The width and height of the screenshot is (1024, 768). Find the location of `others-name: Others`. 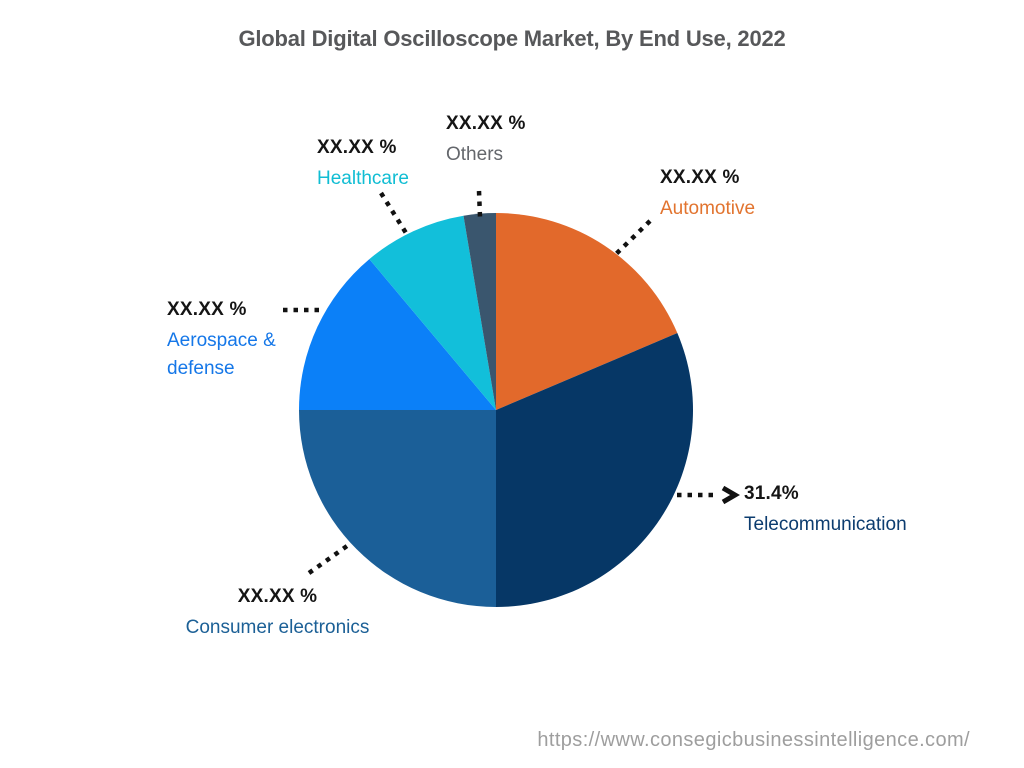

others-name: Others is located at coordinates (475, 154).